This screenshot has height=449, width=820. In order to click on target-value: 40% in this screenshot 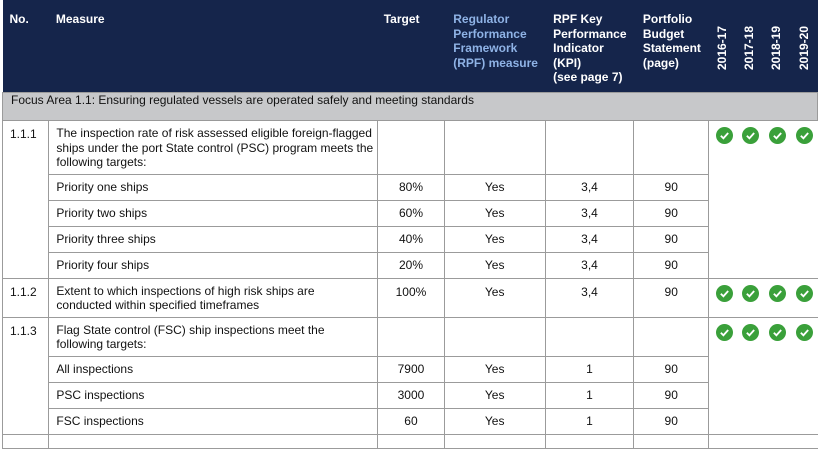, I will do `click(411, 239)`.